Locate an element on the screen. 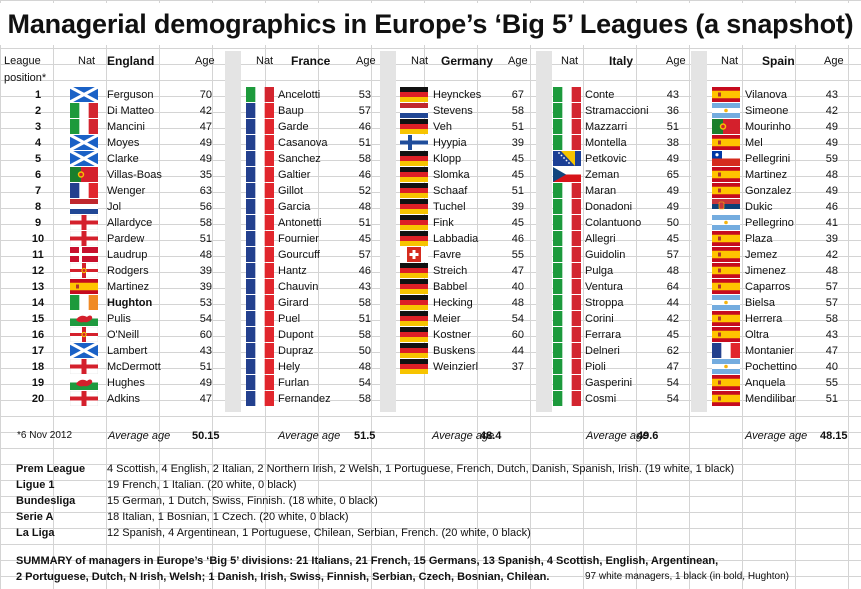 This screenshot has width=861, height=589. manager-name: Martinez is located at coordinates (128, 287).